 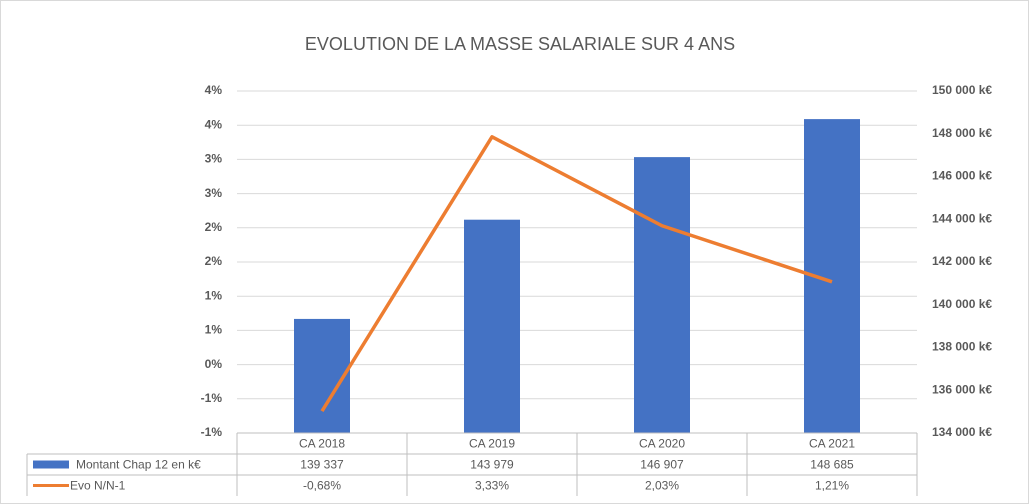 What do you see at coordinates (662, 486) in the screenshot?
I see `data-label: 2,03%` at bounding box center [662, 486].